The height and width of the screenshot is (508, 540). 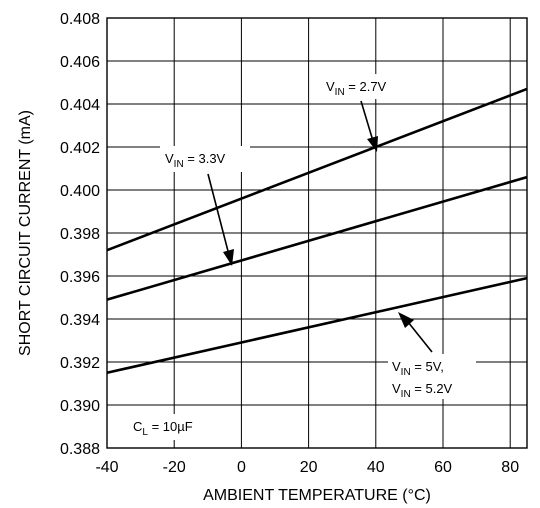 What do you see at coordinates (427, 366) in the screenshot?
I see `label-vin-5v-value: = 5V,` at bounding box center [427, 366].